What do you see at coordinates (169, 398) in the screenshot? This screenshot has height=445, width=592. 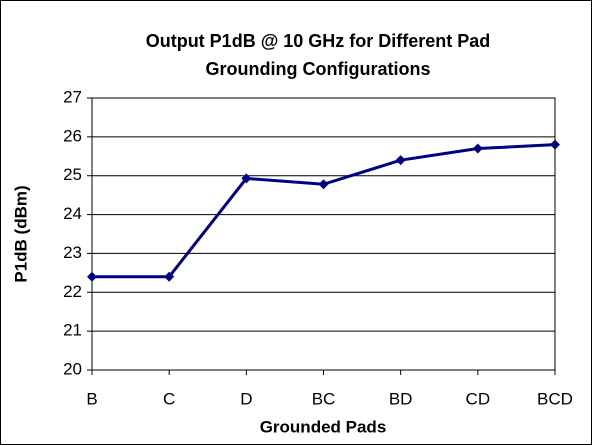 I see `x-tick-label: C` at bounding box center [169, 398].